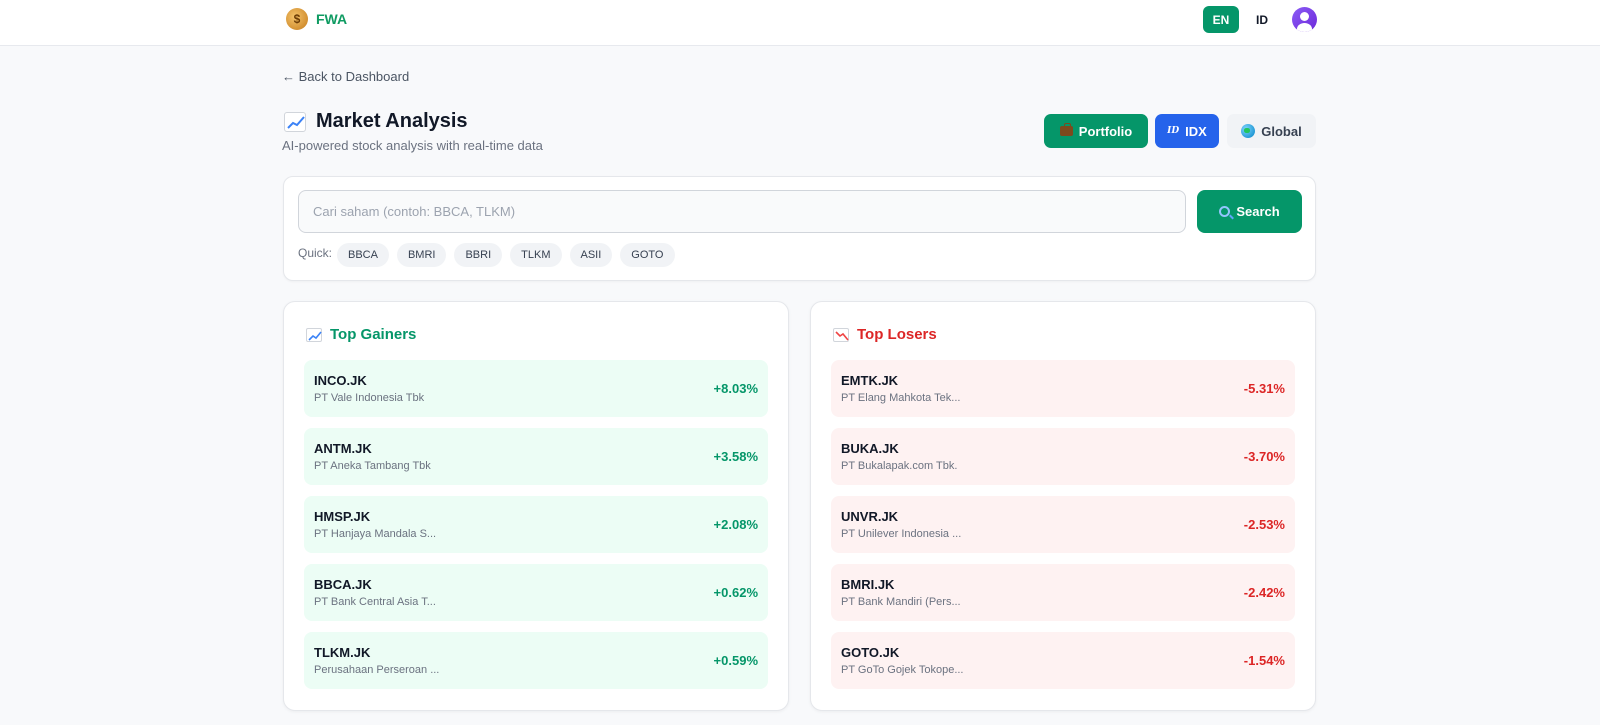  What do you see at coordinates (800, 23) in the screenshot?
I see `top-navbar: FWA EN ID` at bounding box center [800, 23].